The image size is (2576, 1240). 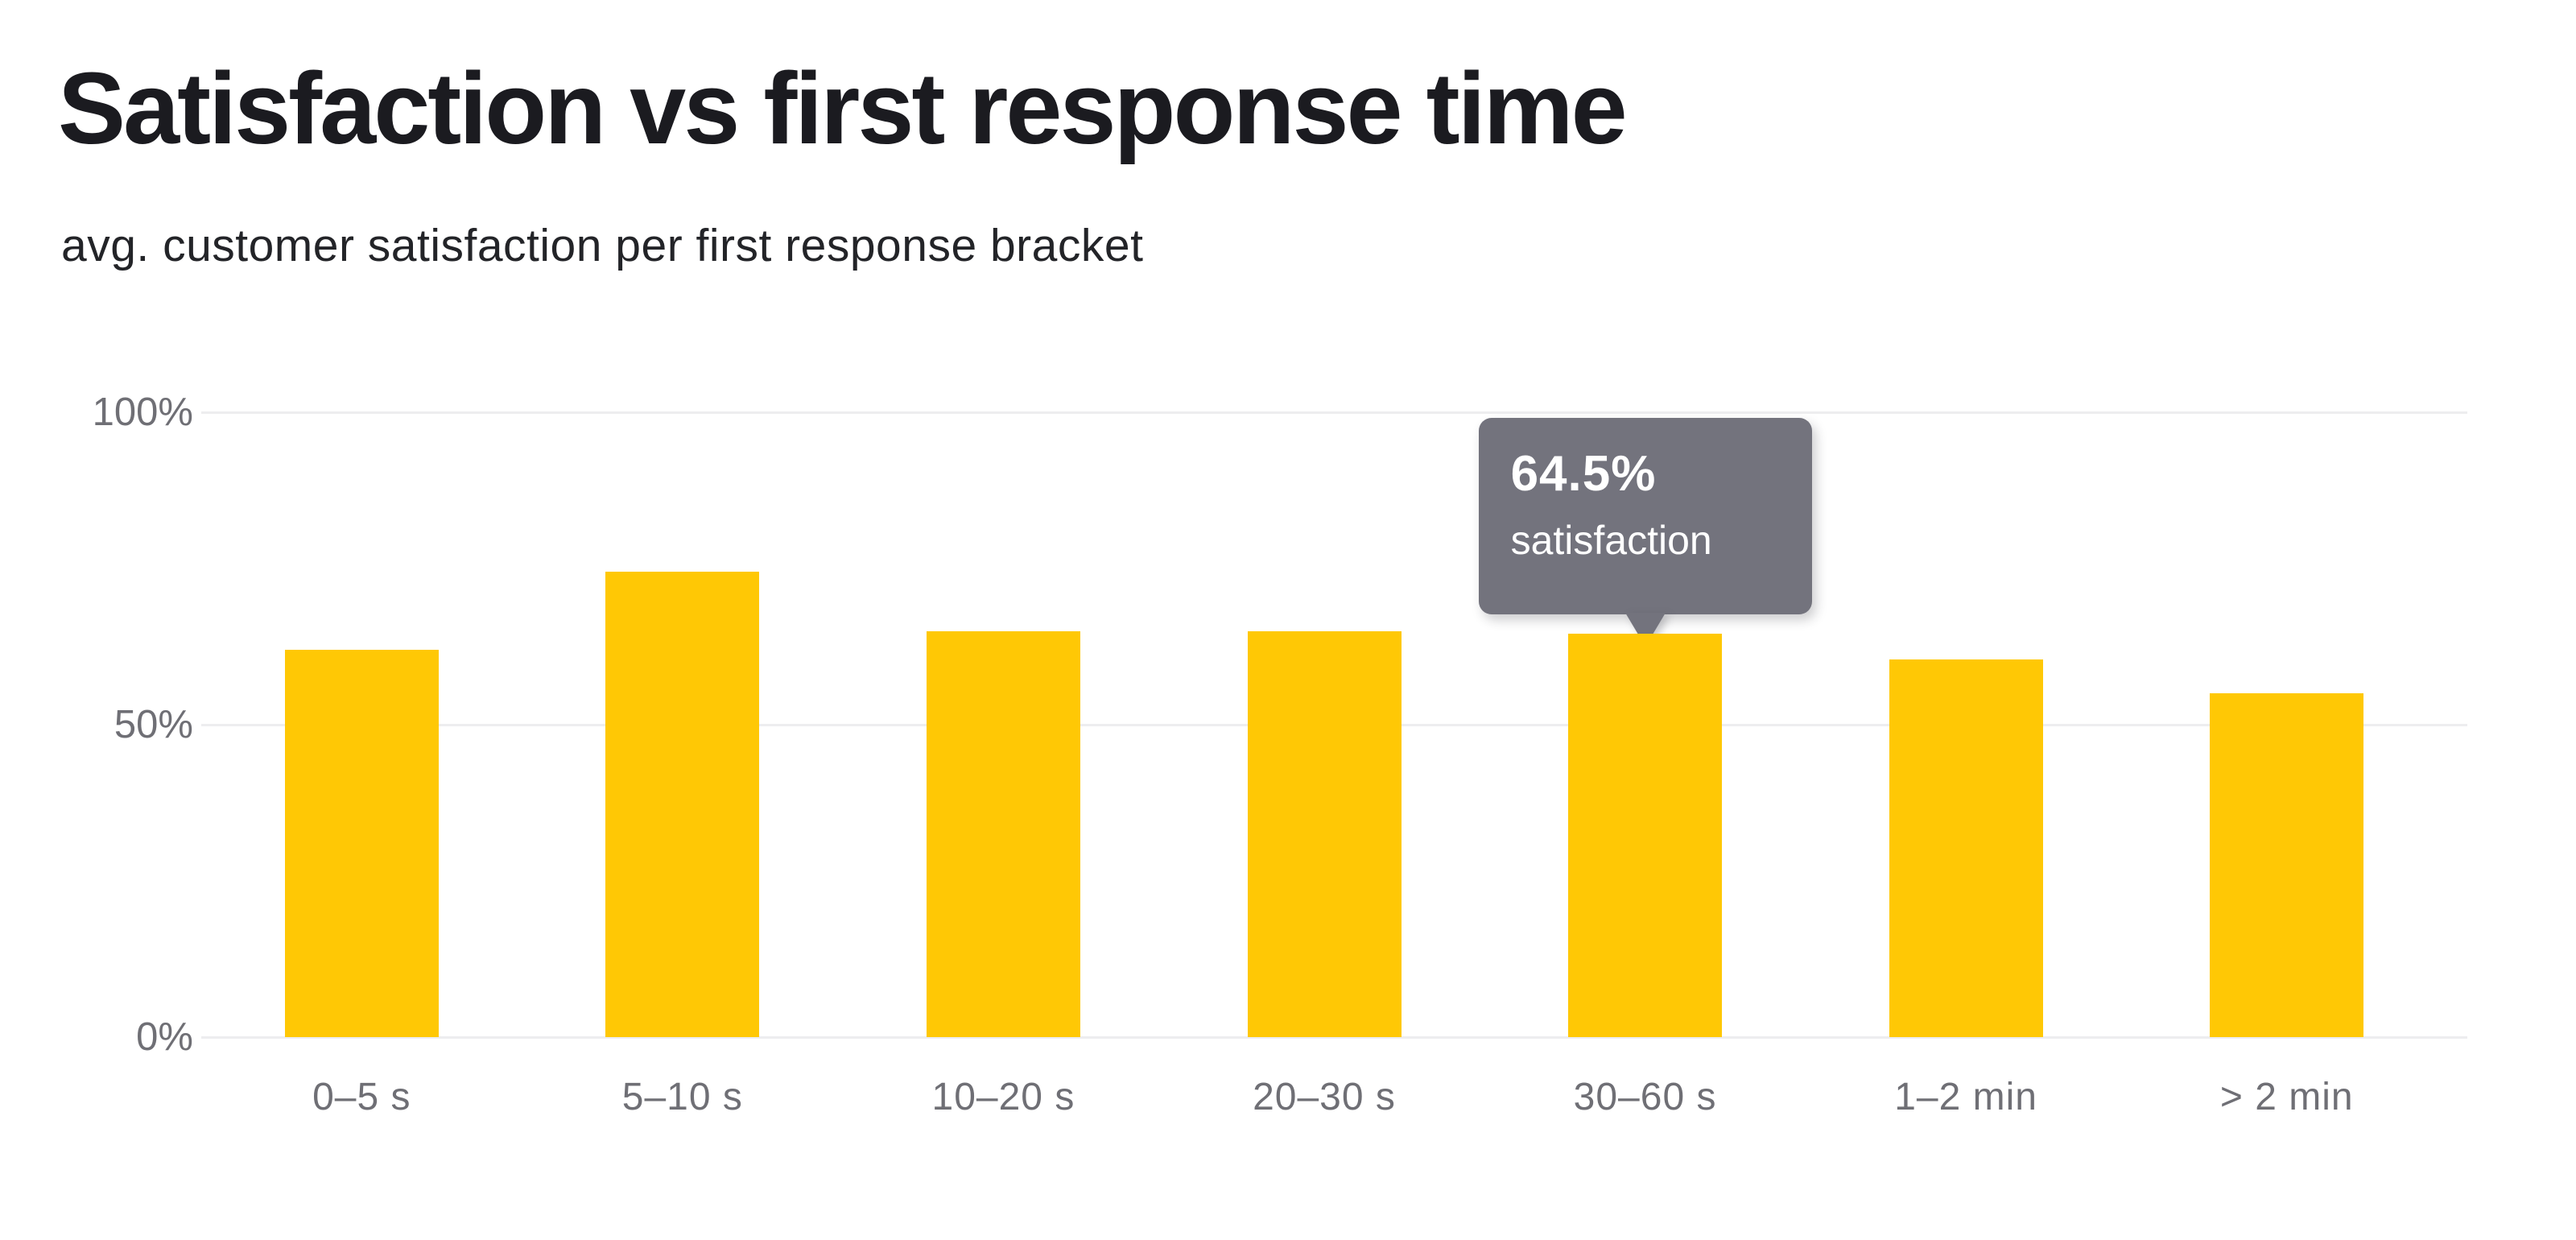 I want to click on tooltip-label: satisfaction, so click(x=1611, y=540).